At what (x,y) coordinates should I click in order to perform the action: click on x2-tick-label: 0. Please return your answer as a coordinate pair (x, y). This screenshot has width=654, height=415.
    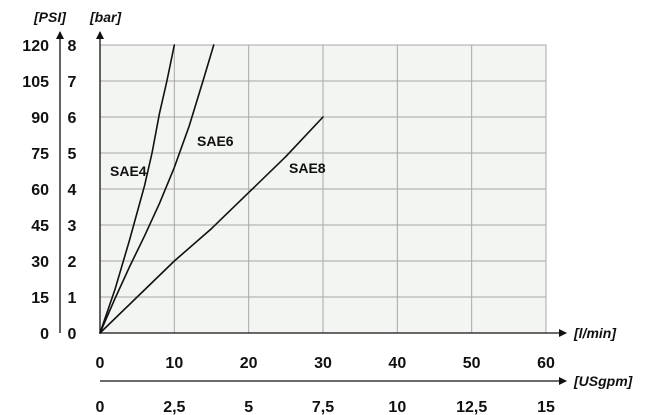
    Looking at the image, I should click on (100, 407).